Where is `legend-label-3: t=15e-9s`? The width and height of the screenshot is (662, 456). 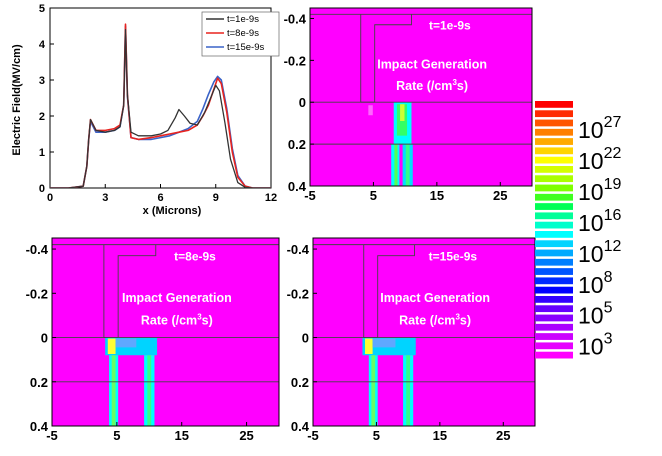
legend-label-3: t=15e-9s is located at coordinates (245, 47).